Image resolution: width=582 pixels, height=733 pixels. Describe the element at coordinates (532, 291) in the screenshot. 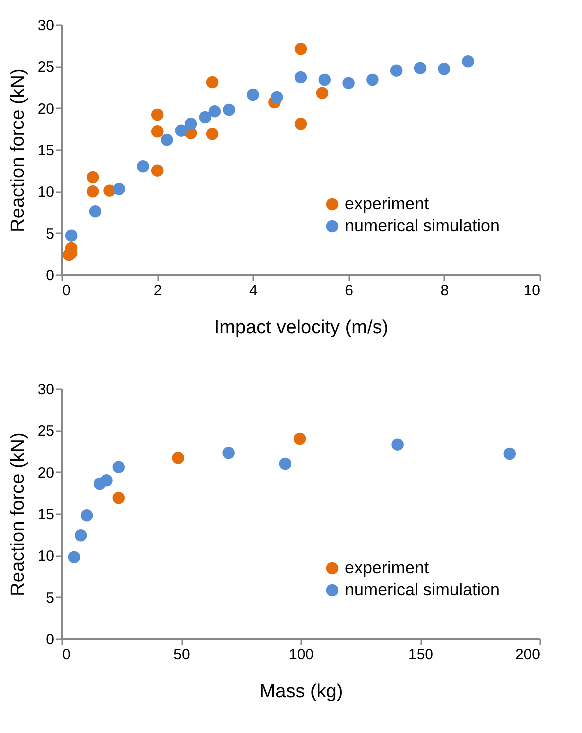

I see `x-tick-label: 10` at that location.